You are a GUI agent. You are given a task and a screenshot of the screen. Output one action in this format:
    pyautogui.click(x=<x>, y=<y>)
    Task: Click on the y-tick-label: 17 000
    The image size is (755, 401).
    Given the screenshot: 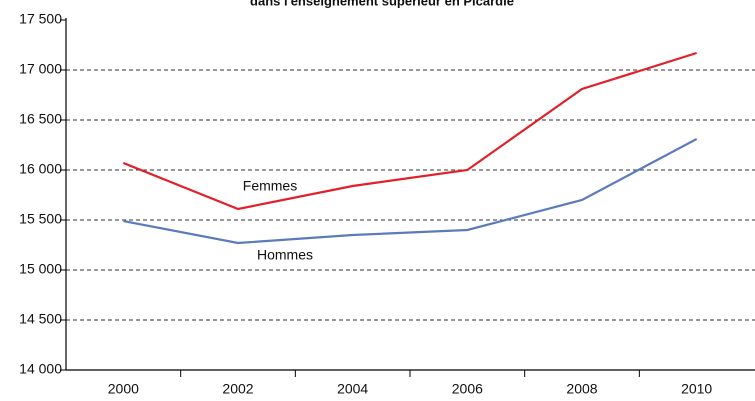 What is the action you would take?
    pyautogui.click(x=40, y=69)
    